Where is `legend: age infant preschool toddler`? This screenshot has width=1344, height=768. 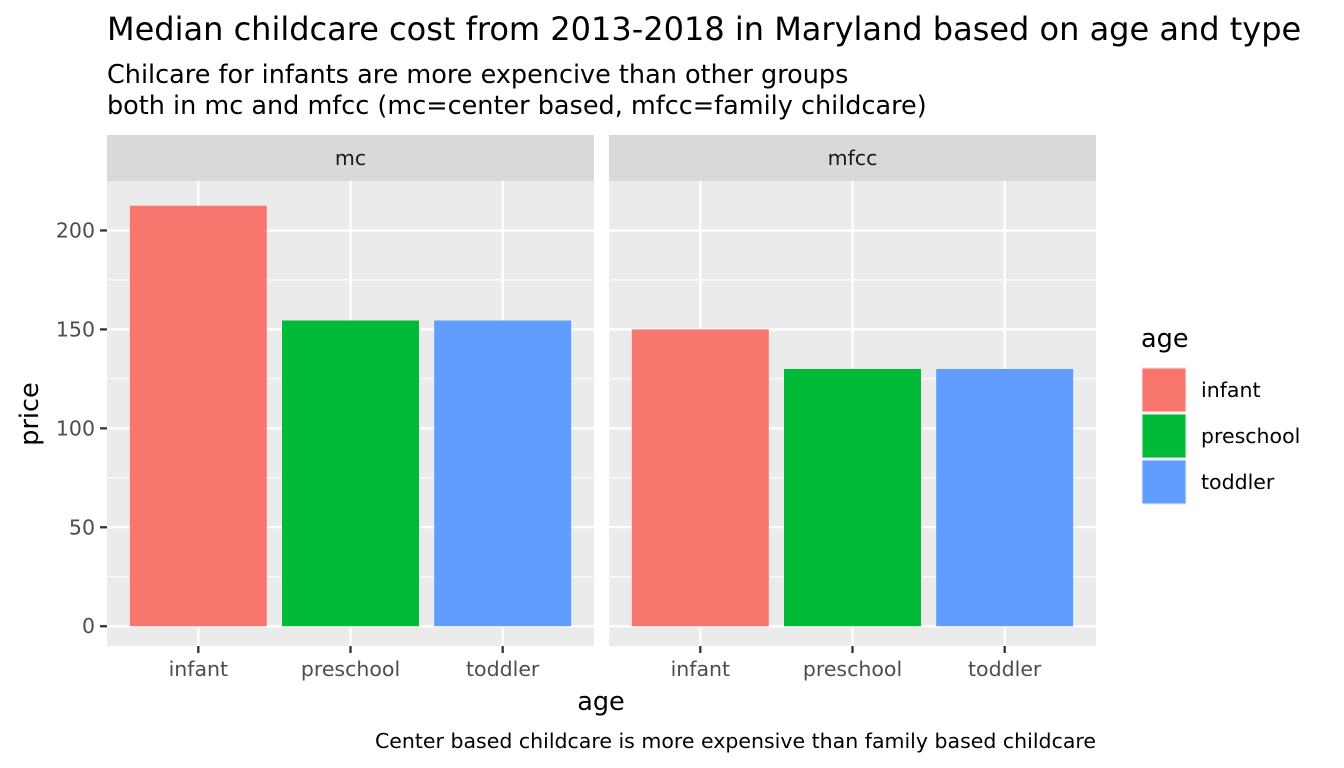
legend: age infant preschool toddler is located at coordinates (1220, 414).